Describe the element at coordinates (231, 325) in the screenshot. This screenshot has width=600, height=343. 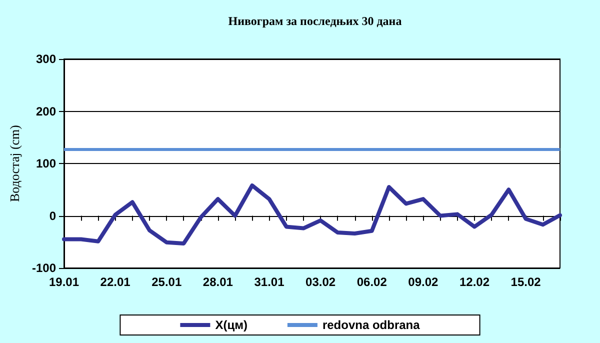
I see `legend-label: X(цм)` at that location.